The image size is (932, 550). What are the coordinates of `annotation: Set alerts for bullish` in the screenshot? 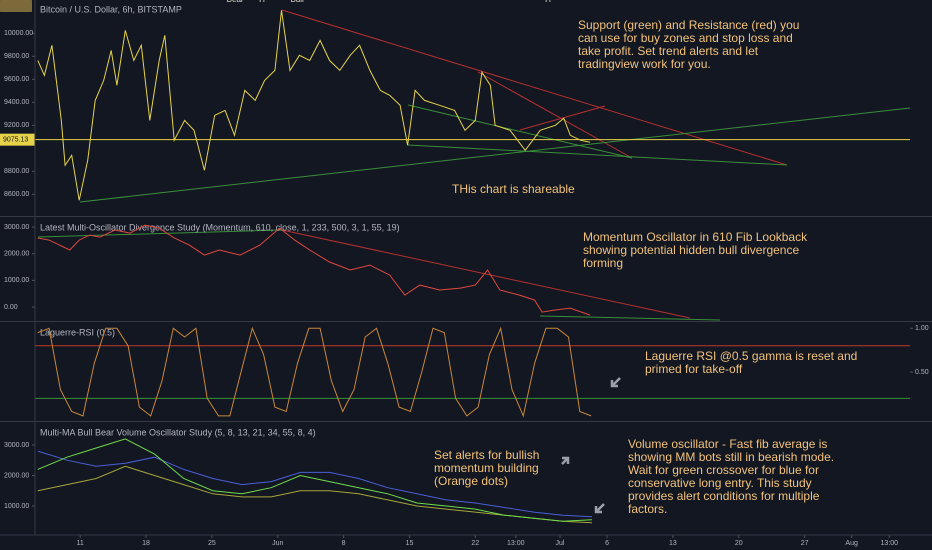 It's located at (486, 455).